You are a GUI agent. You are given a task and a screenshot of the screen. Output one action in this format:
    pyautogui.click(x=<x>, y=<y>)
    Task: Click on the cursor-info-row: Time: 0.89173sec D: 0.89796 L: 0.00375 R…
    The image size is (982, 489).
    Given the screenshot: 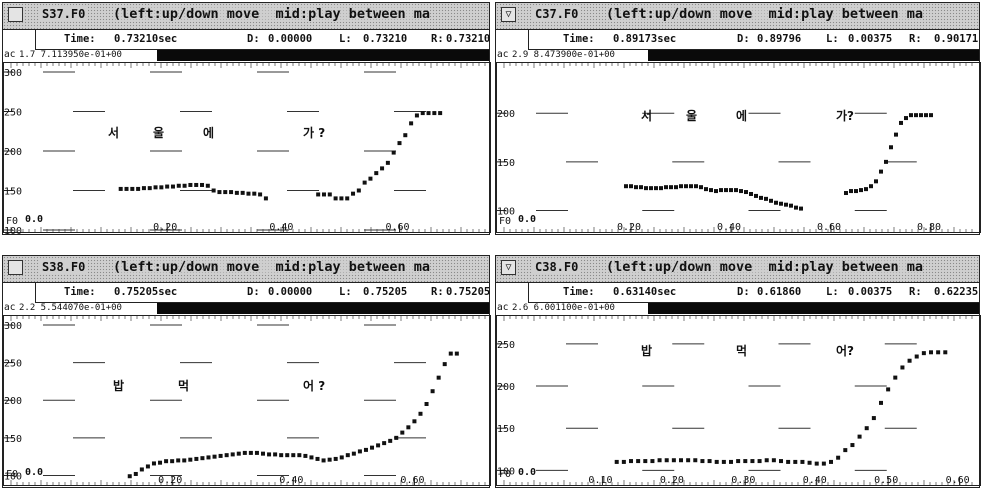 What is the action you would take?
    pyautogui.click(x=753, y=40)
    